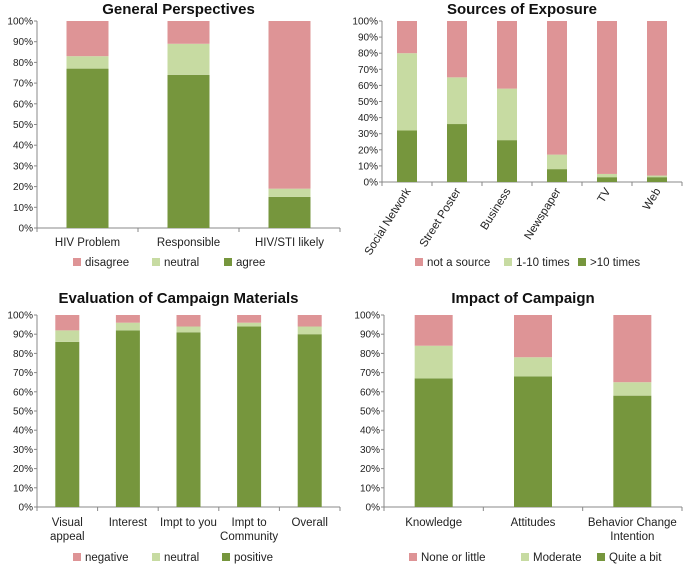 This screenshot has height=569, width=685. Describe the element at coordinates (249, 530) in the screenshot. I see `x-category-label: Impt to Community` at that location.